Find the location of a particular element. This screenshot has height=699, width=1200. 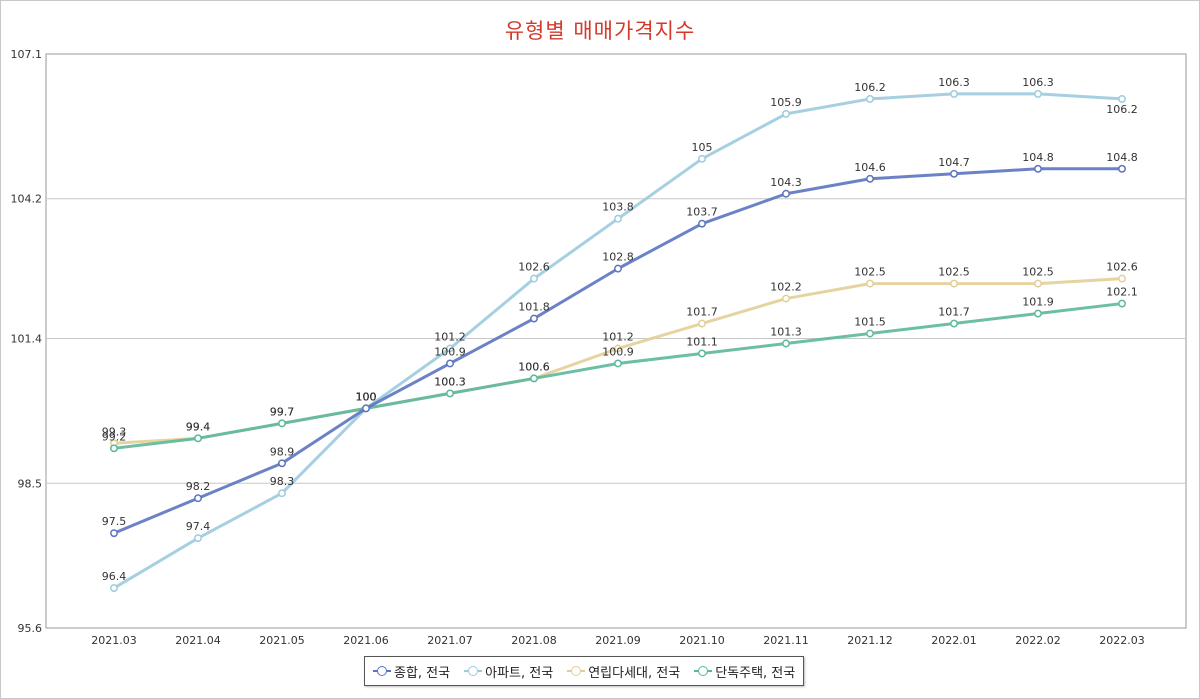

x-tick-label: 2021.11 is located at coordinates (786, 640).